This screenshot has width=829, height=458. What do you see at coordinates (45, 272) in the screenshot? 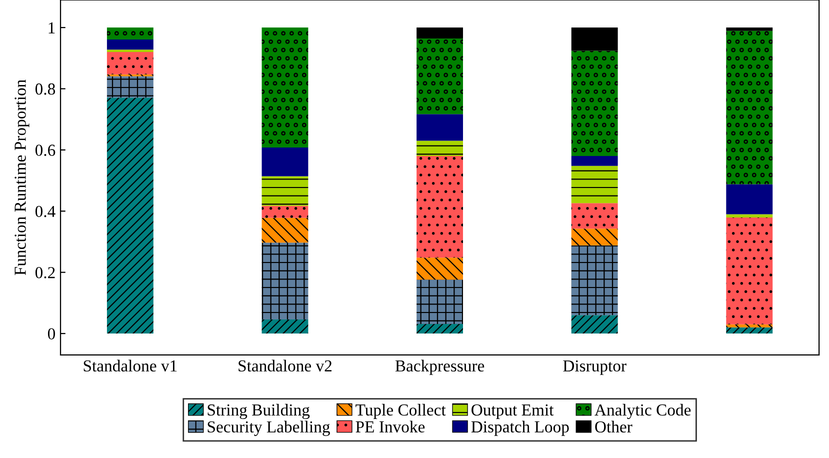
I see `y-tick-label: 0.2` at bounding box center [45, 272].